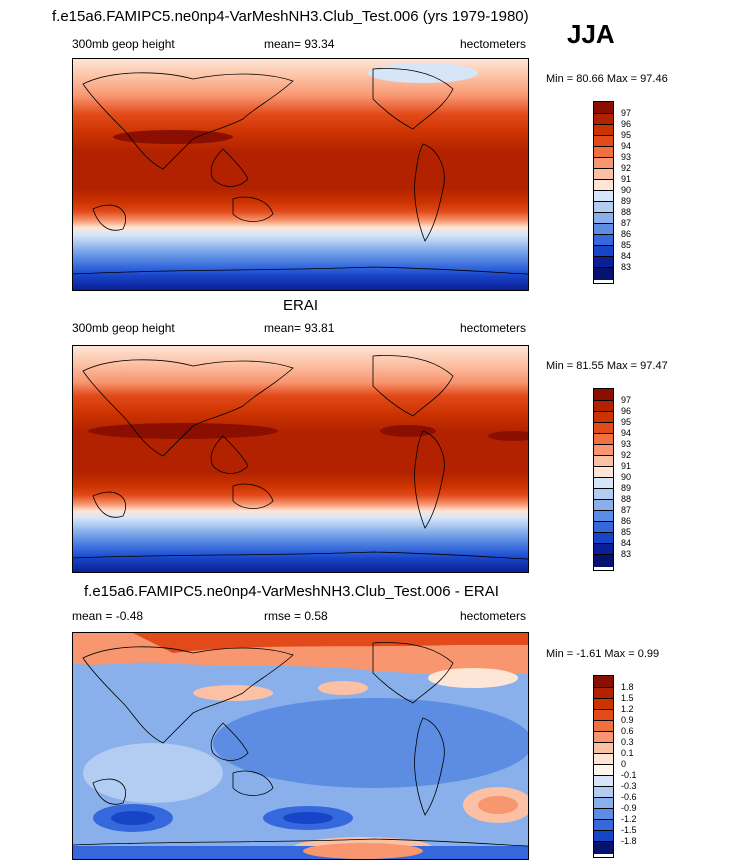 The width and height of the screenshot is (733, 866). What do you see at coordinates (627, 687) in the screenshot?
I see `colorbar-tick: 1.8` at bounding box center [627, 687].